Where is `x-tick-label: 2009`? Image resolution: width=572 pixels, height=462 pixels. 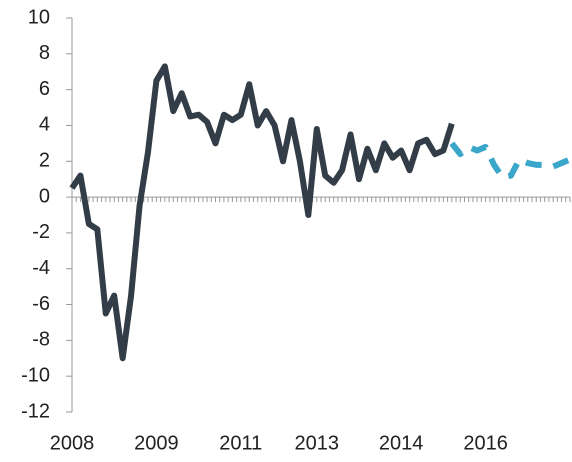
x-tick-label: 2009 is located at coordinates (156, 443).